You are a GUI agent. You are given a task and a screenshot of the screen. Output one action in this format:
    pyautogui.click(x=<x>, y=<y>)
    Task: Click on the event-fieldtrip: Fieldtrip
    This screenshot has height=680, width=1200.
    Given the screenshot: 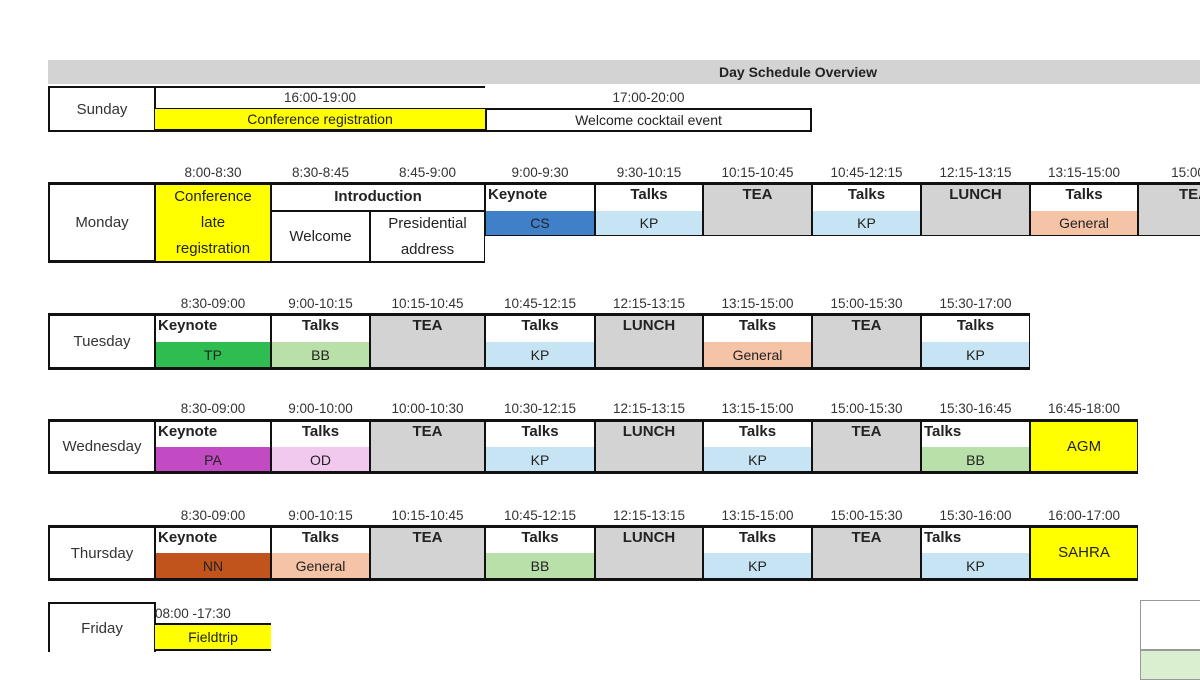 What is the action you would take?
    pyautogui.click(x=213, y=637)
    